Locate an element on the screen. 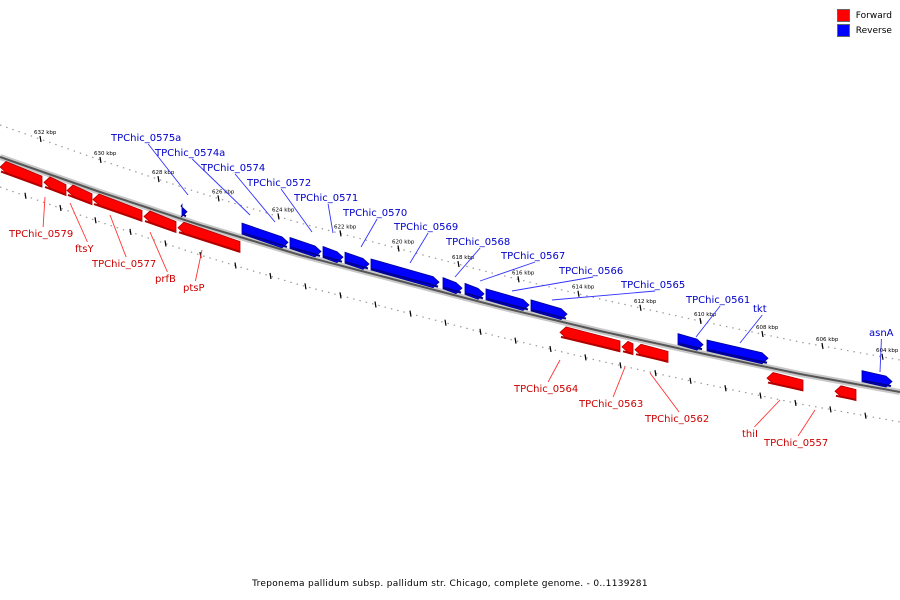 The width and height of the screenshot is (900, 600). reverse-gene-label: TPChic_0570 is located at coordinates (374, 213).